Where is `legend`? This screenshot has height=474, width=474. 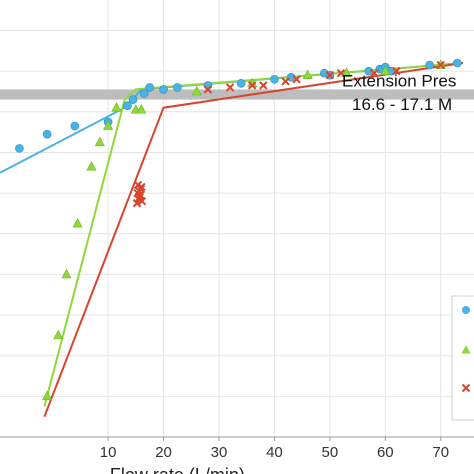
legend is located at coordinates (462, 358).